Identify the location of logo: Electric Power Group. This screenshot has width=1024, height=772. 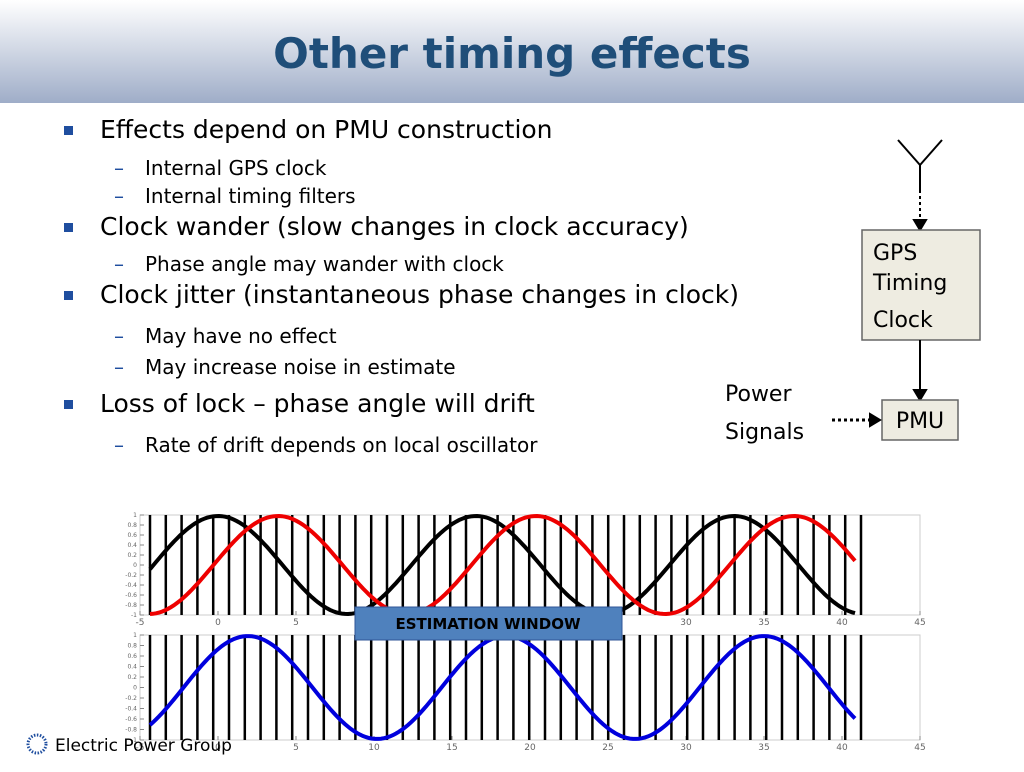
(129, 744).